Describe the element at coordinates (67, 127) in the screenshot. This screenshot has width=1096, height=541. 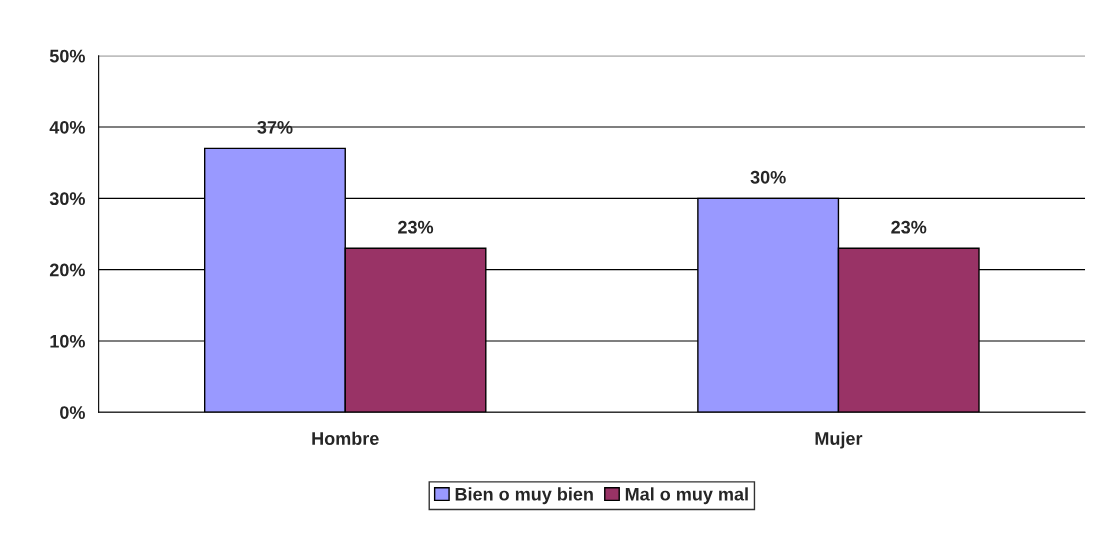
I see `y-tick-label: 40%` at that location.